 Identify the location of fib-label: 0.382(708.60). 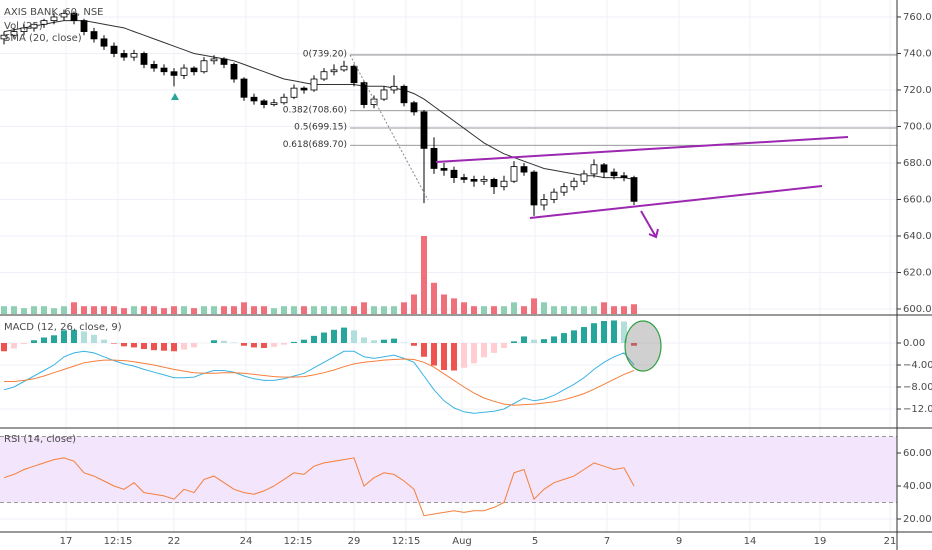
(315, 110).